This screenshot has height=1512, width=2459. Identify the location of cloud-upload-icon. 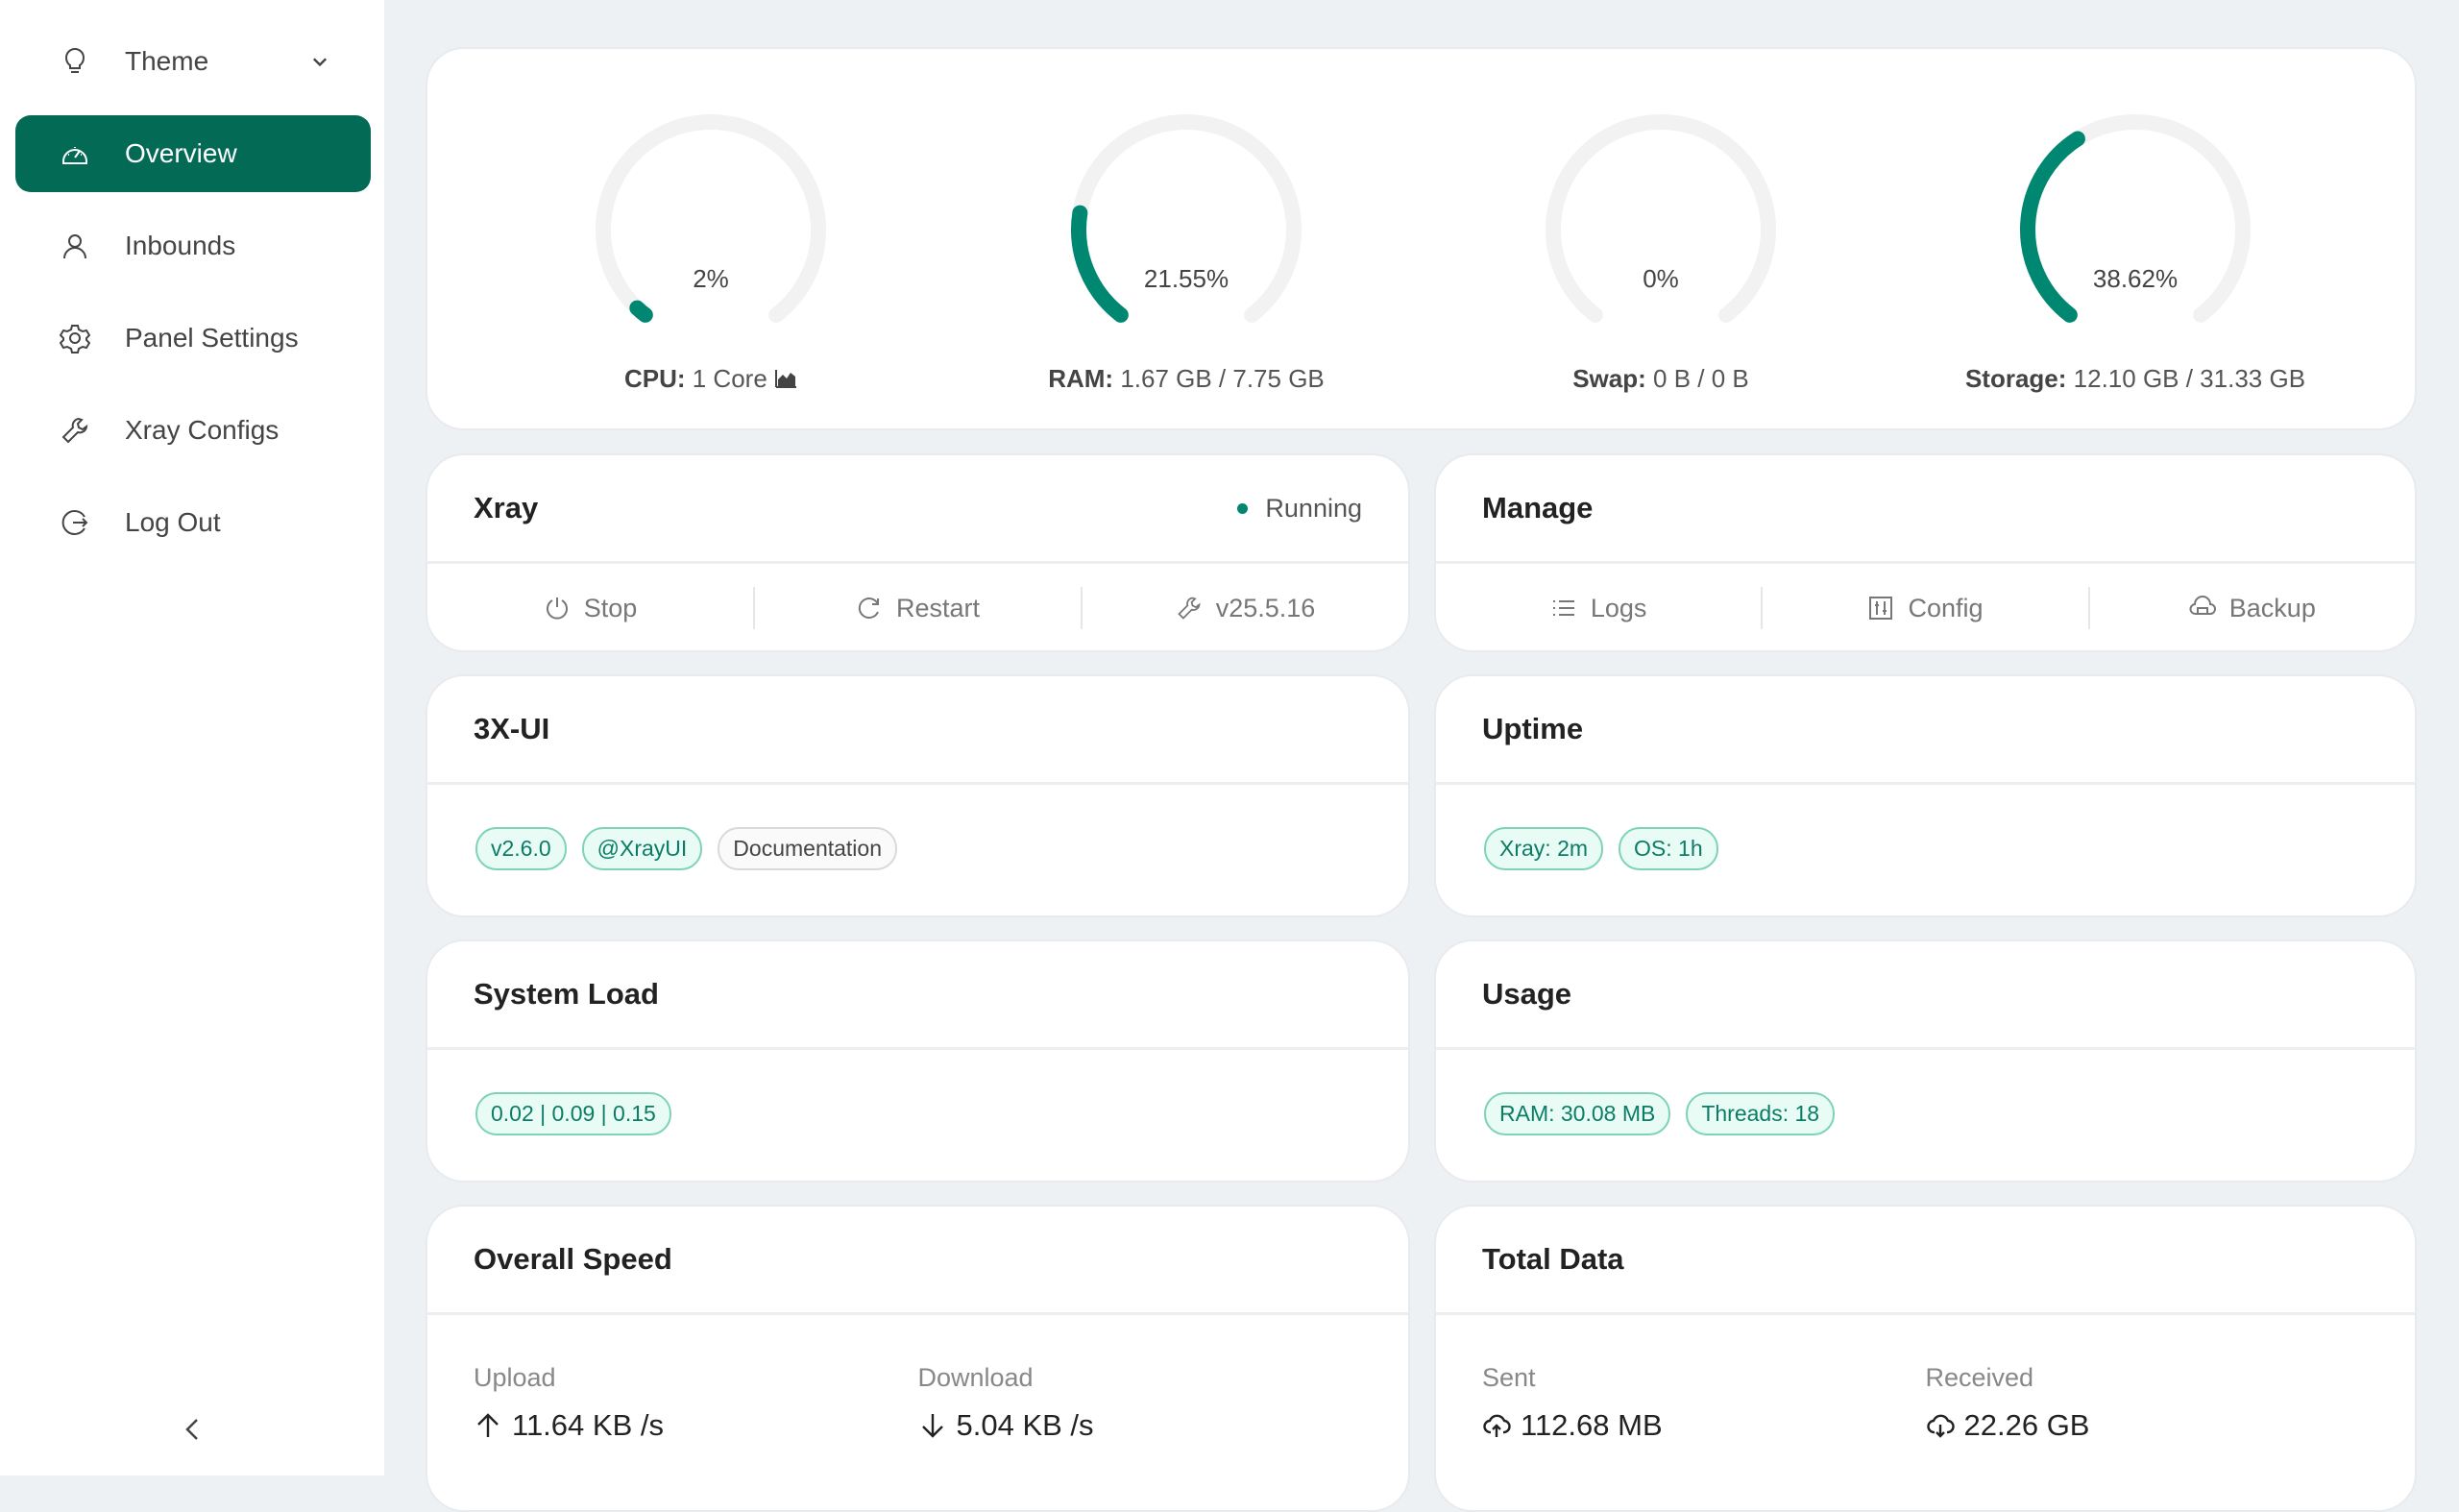
(1497, 1425).